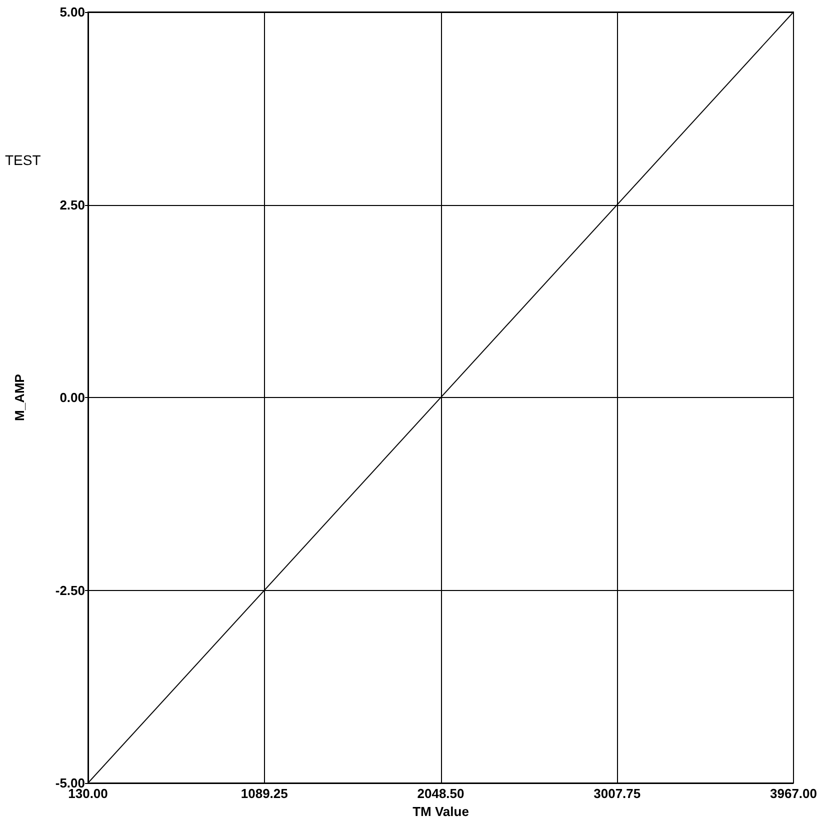  What do you see at coordinates (440, 811) in the screenshot?
I see `x-axis-title: TM Value` at bounding box center [440, 811].